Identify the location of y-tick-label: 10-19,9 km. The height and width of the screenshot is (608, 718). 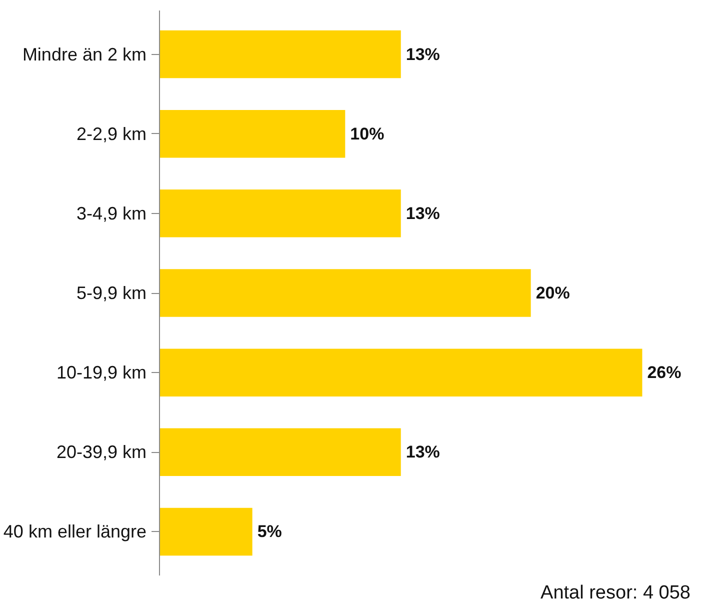
(101, 372).